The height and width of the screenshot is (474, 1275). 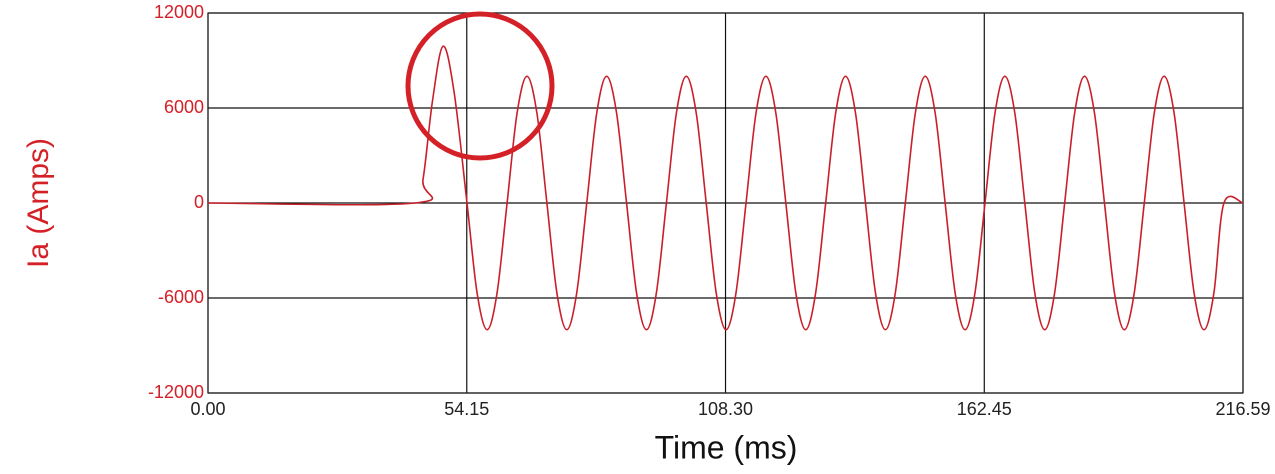 What do you see at coordinates (725, 409) in the screenshot?
I see `x-tick-label: 108.30` at bounding box center [725, 409].